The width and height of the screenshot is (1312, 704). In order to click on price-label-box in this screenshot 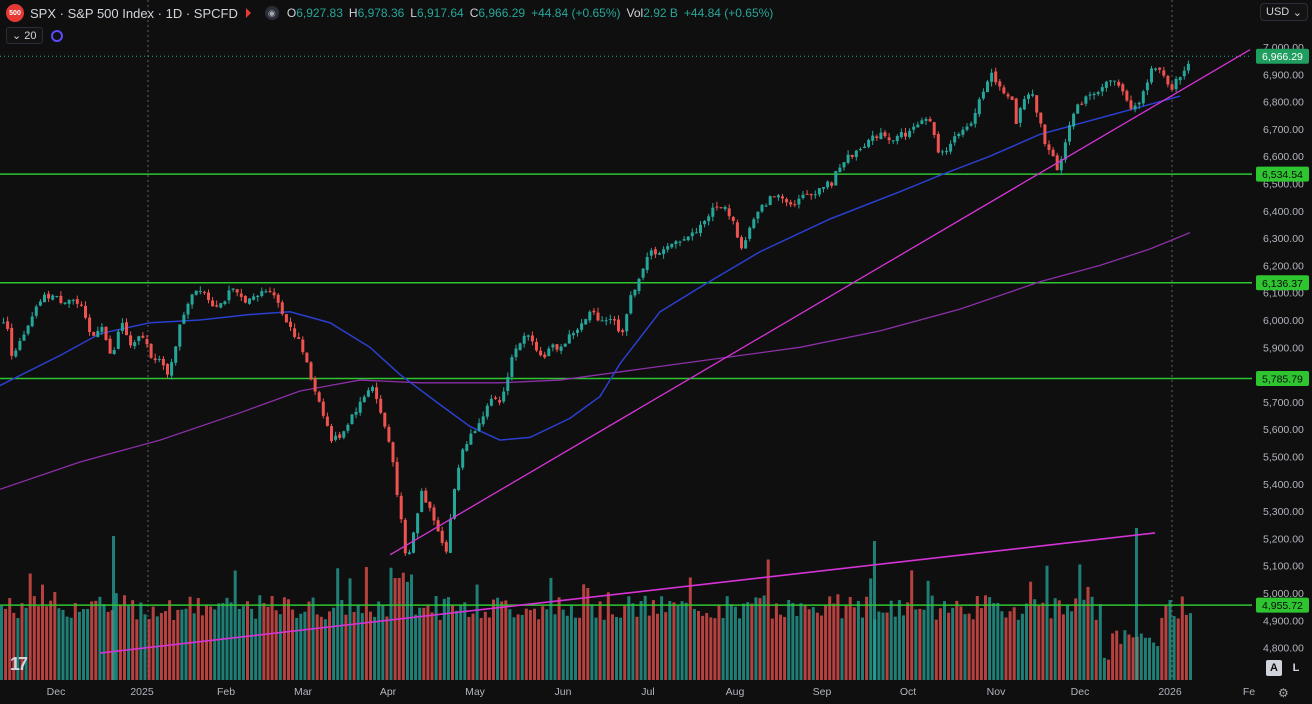, I will do `click(1282, 174)`.